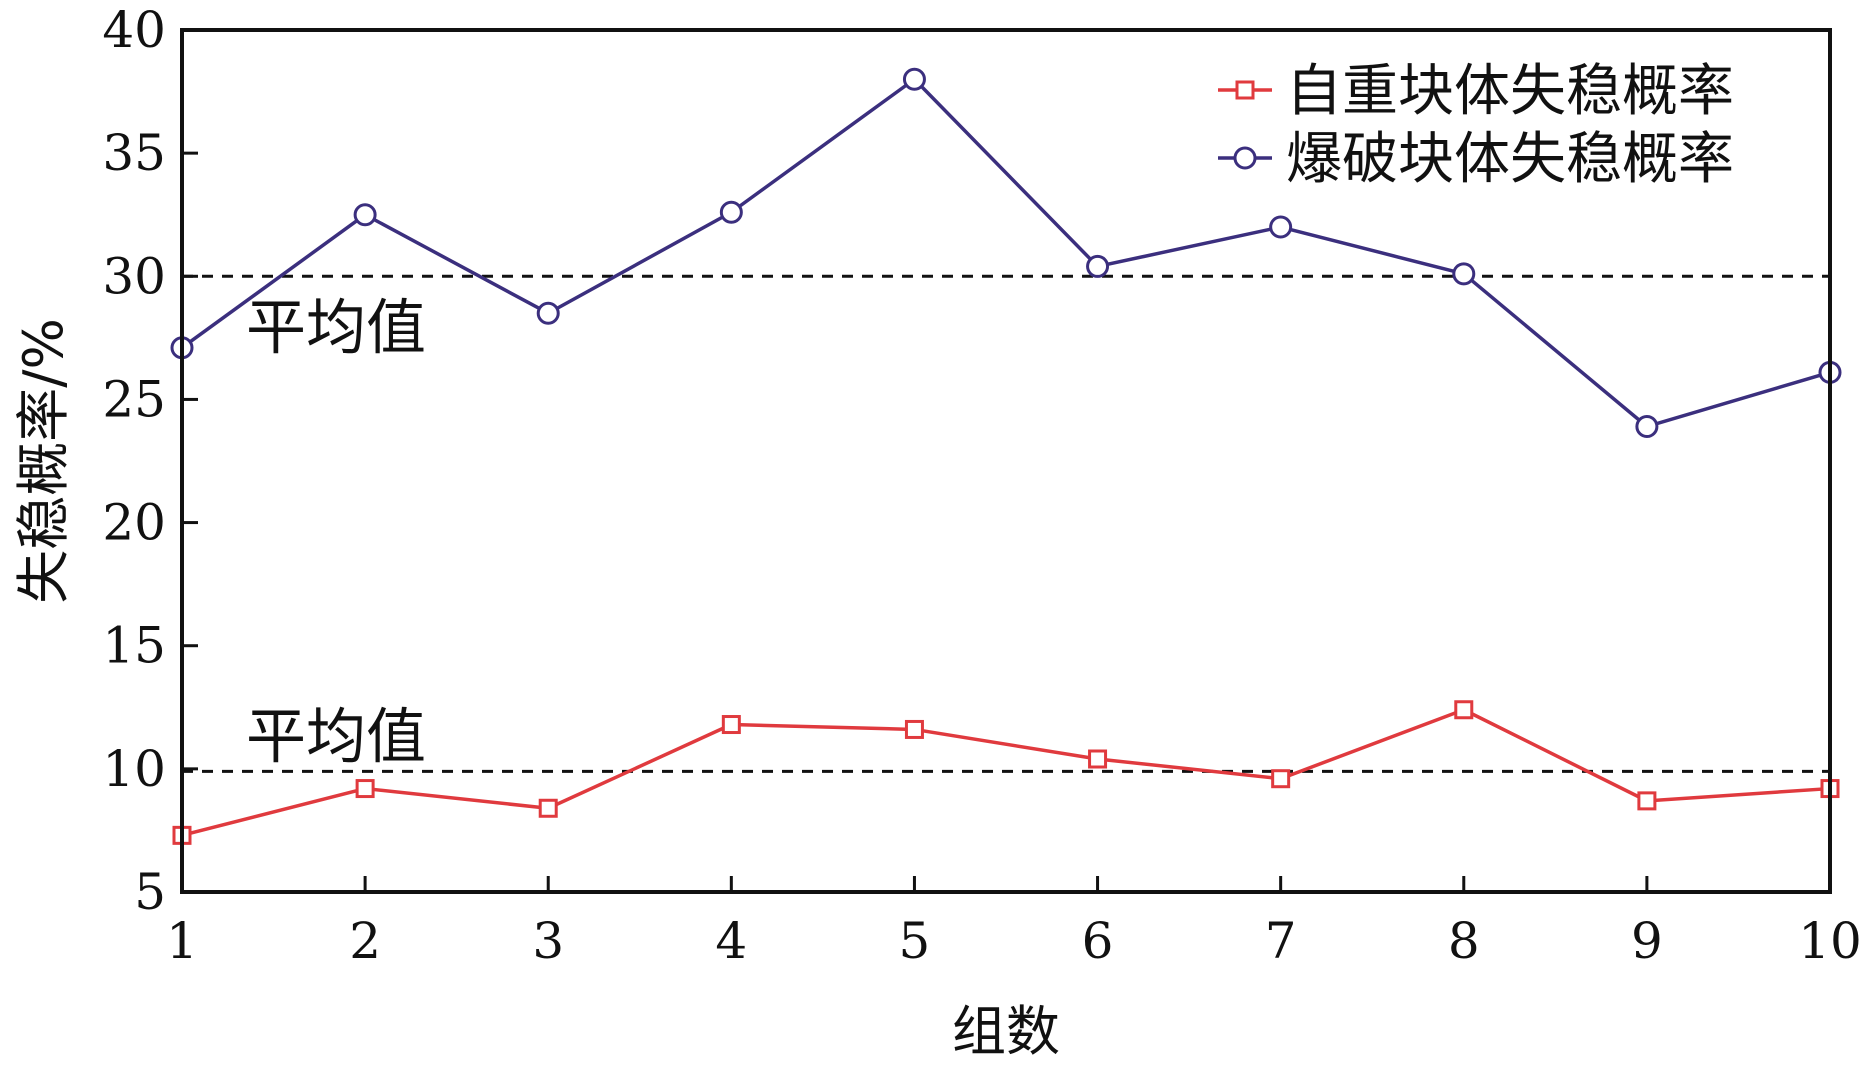  I want to click on x-tick-label-1: 1, so click(182, 941).